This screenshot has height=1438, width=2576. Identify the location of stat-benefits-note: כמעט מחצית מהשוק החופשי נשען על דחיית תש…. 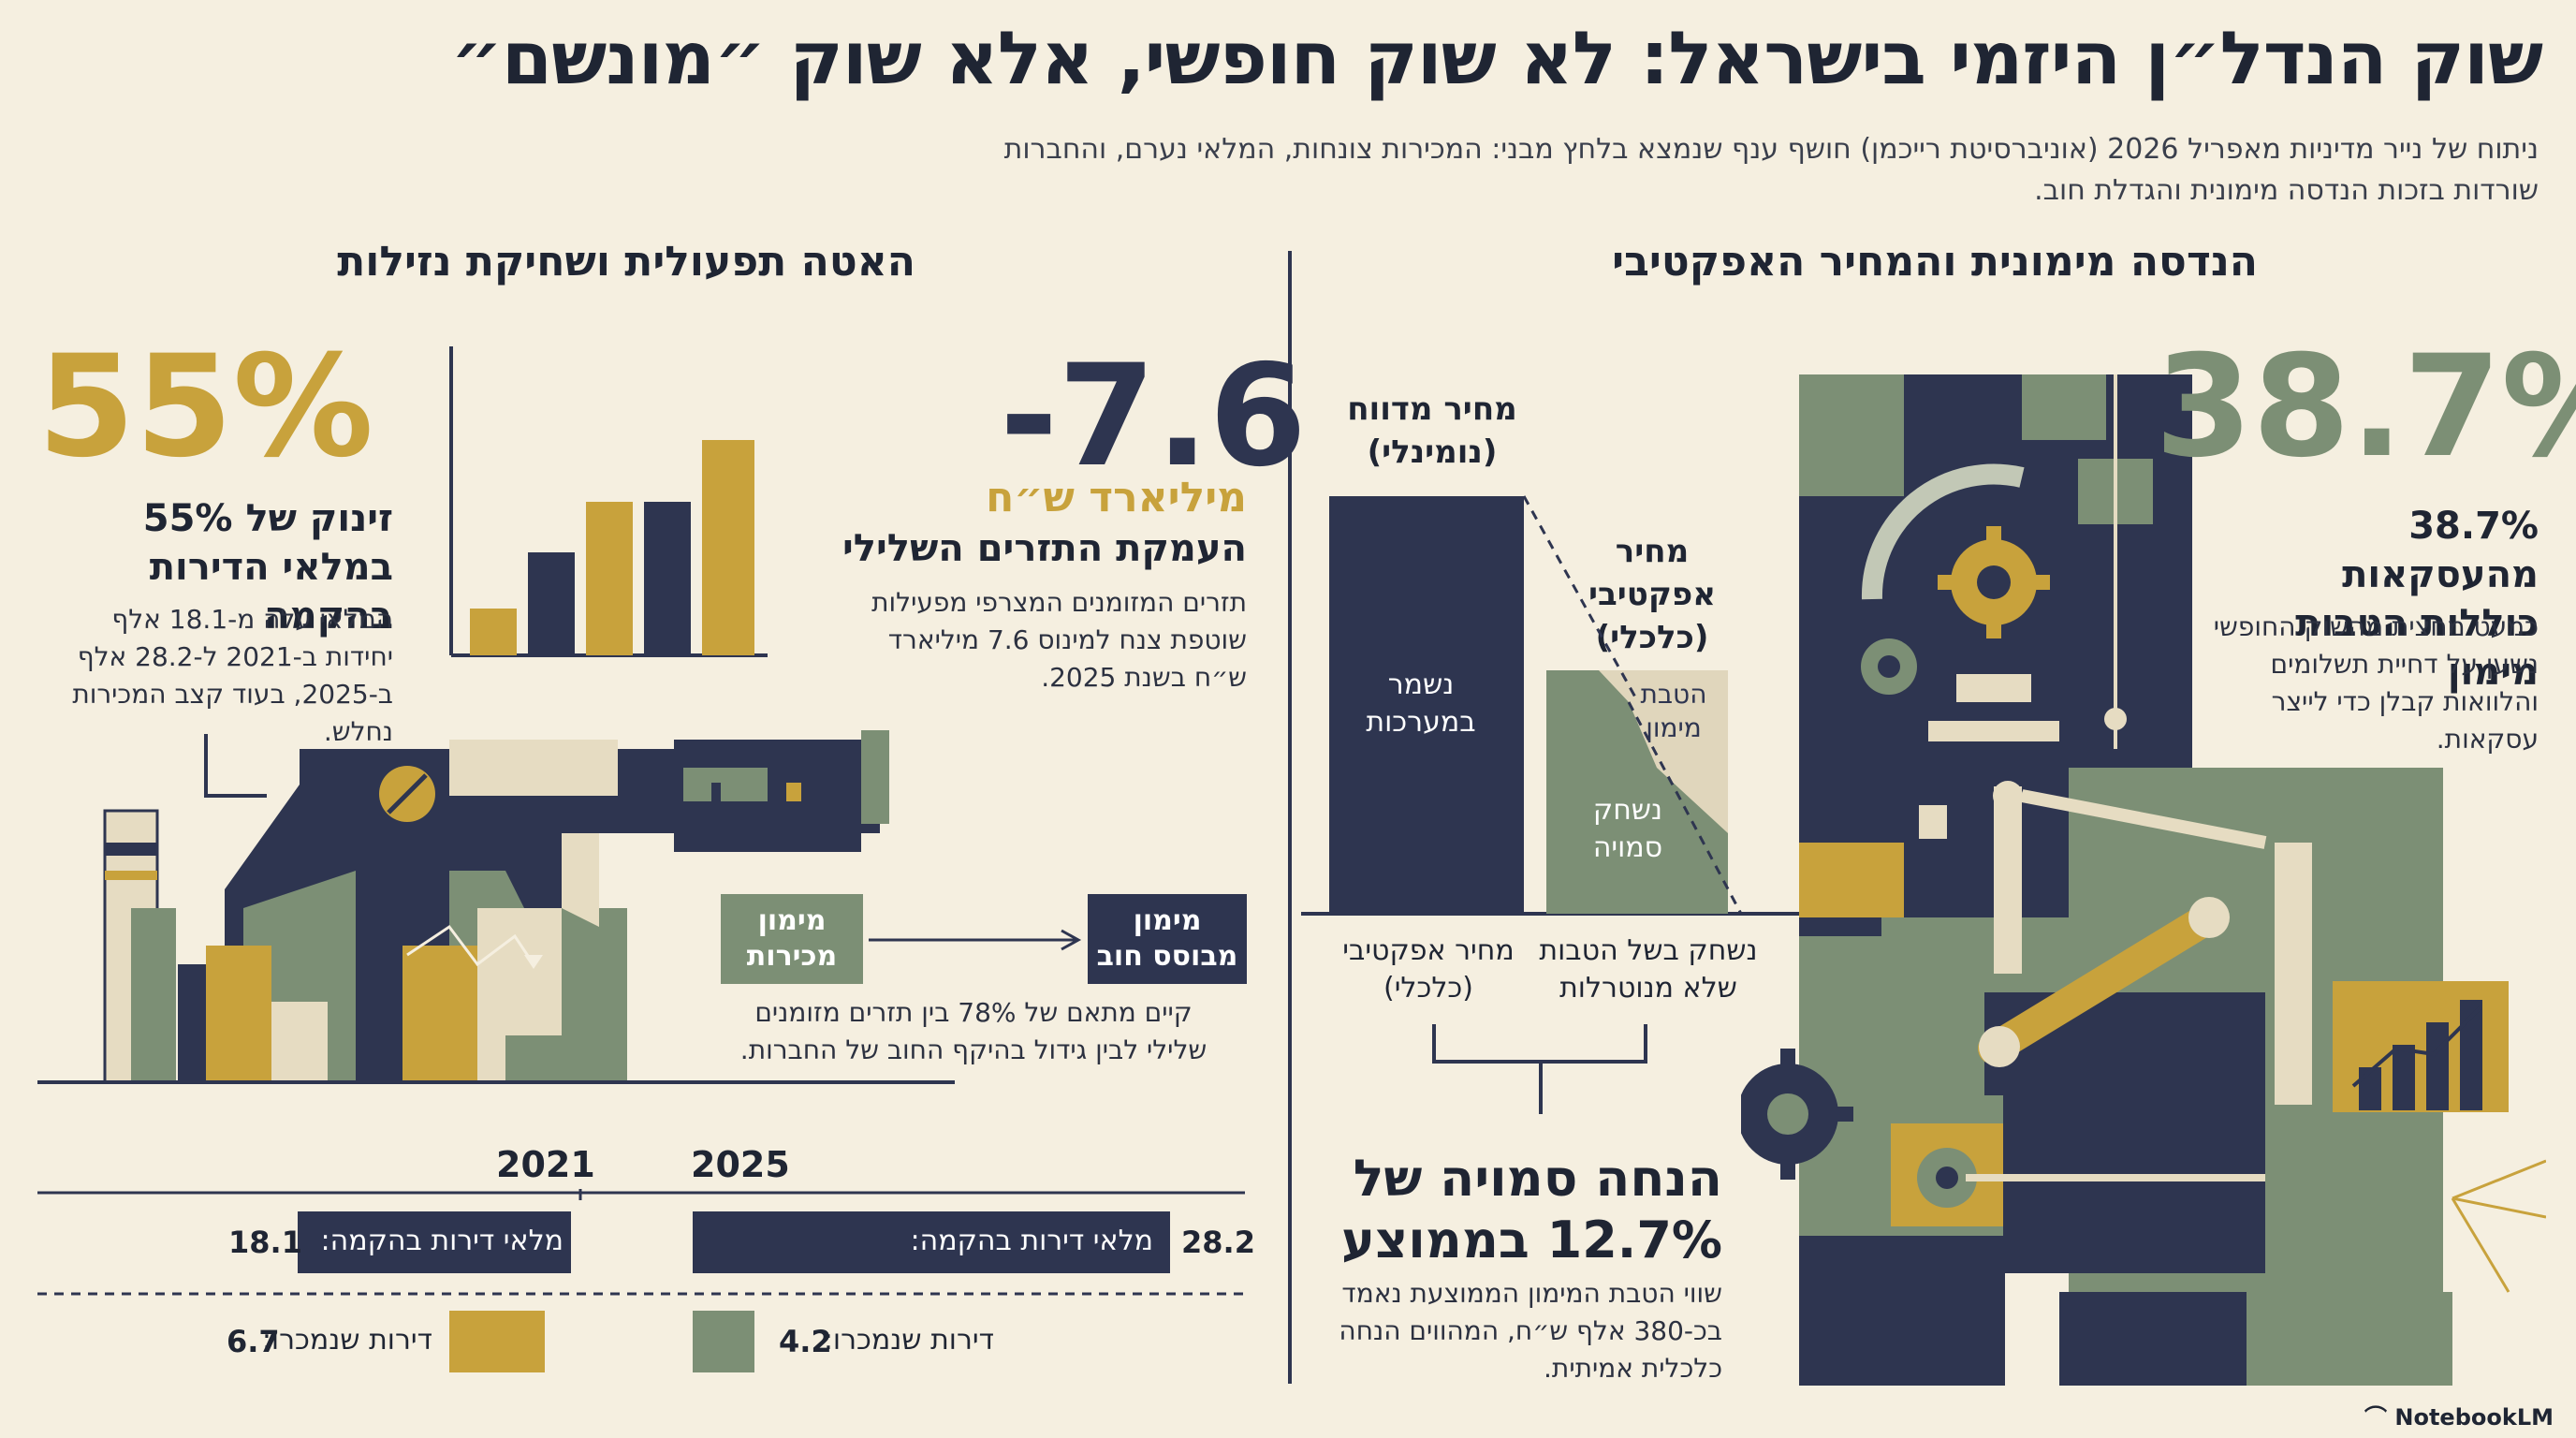
(2376, 683).